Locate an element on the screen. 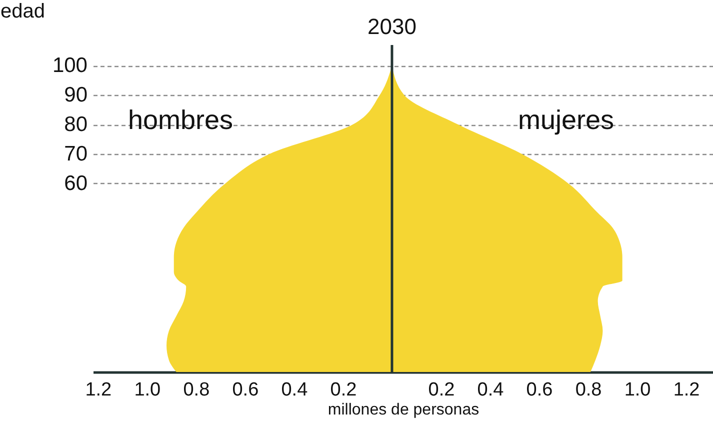 The height and width of the screenshot is (433, 713). y-tick-label: 100 is located at coordinates (70, 66).